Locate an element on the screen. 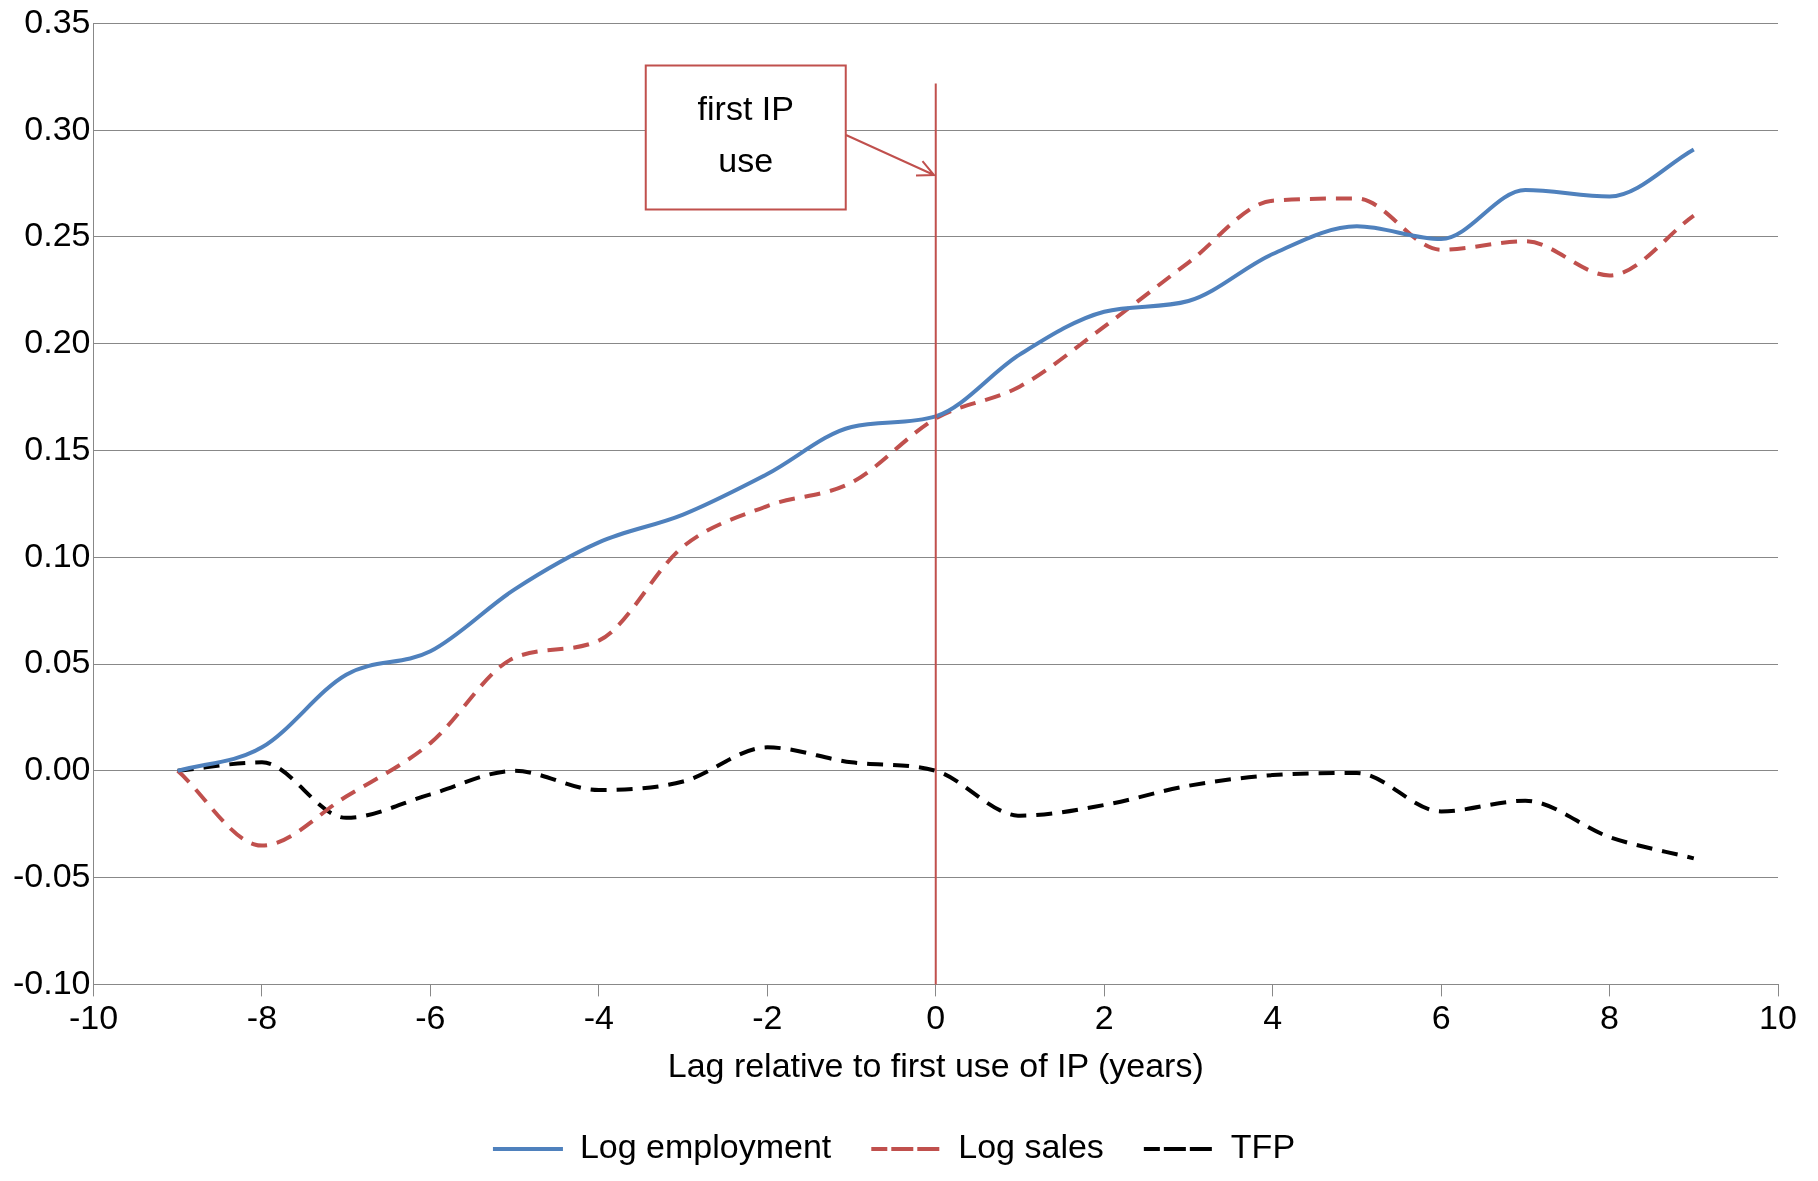  y-tick-label: 0.15 is located at coordinates (57, 447).